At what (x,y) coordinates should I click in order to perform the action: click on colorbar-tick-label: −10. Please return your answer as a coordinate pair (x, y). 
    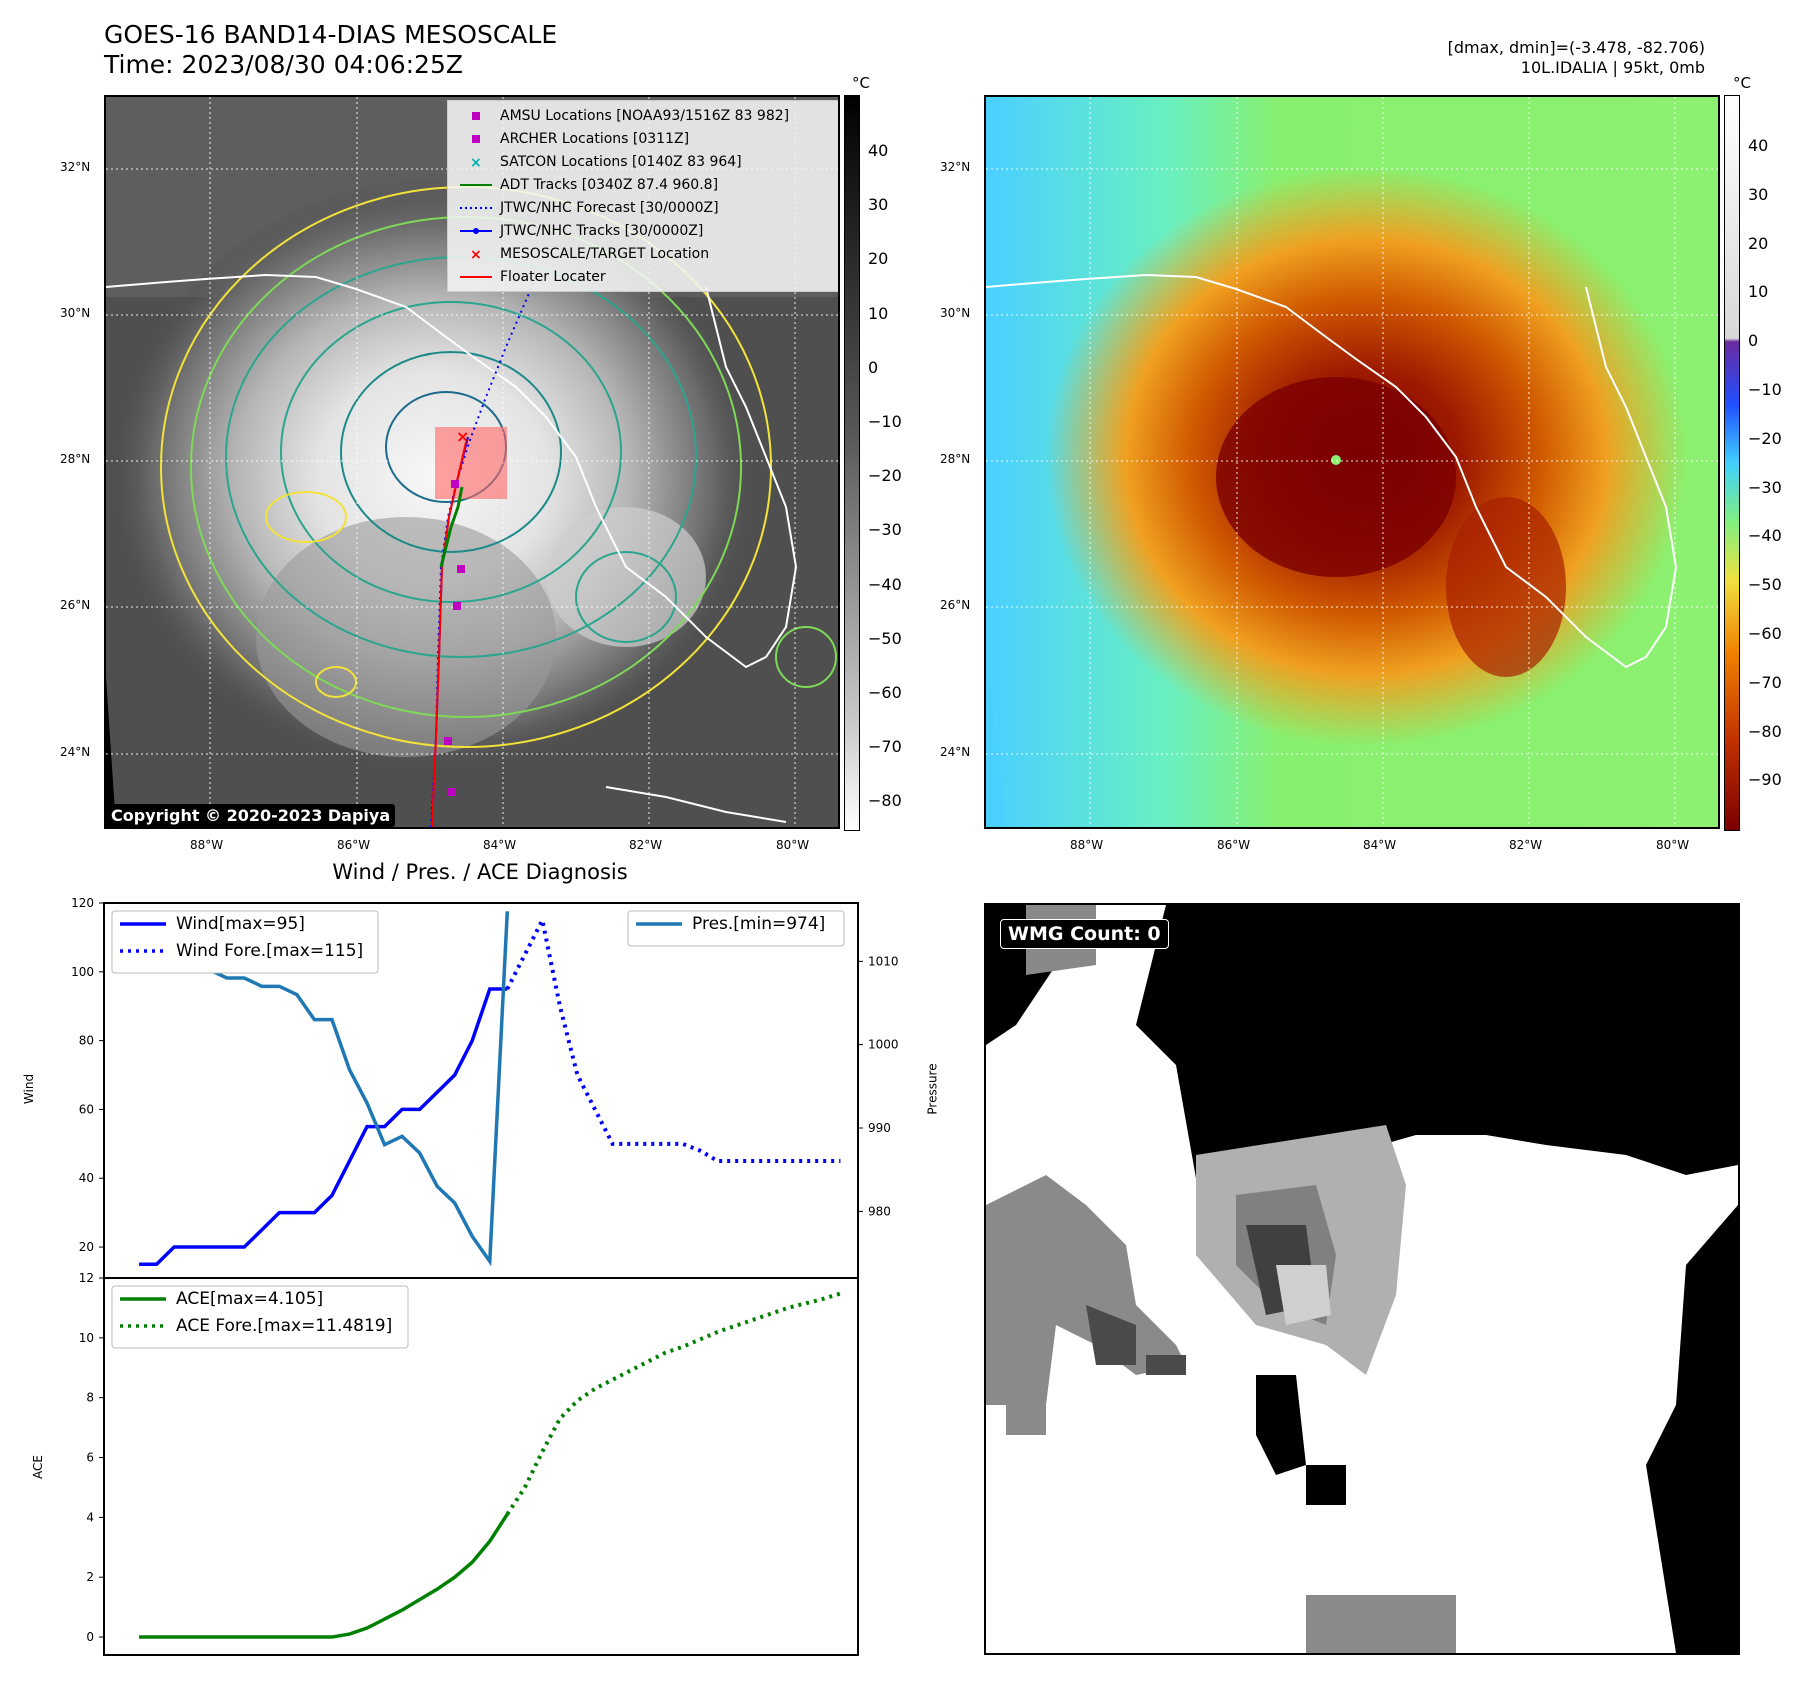
    Looking at the image, I should click on (1765, 389).